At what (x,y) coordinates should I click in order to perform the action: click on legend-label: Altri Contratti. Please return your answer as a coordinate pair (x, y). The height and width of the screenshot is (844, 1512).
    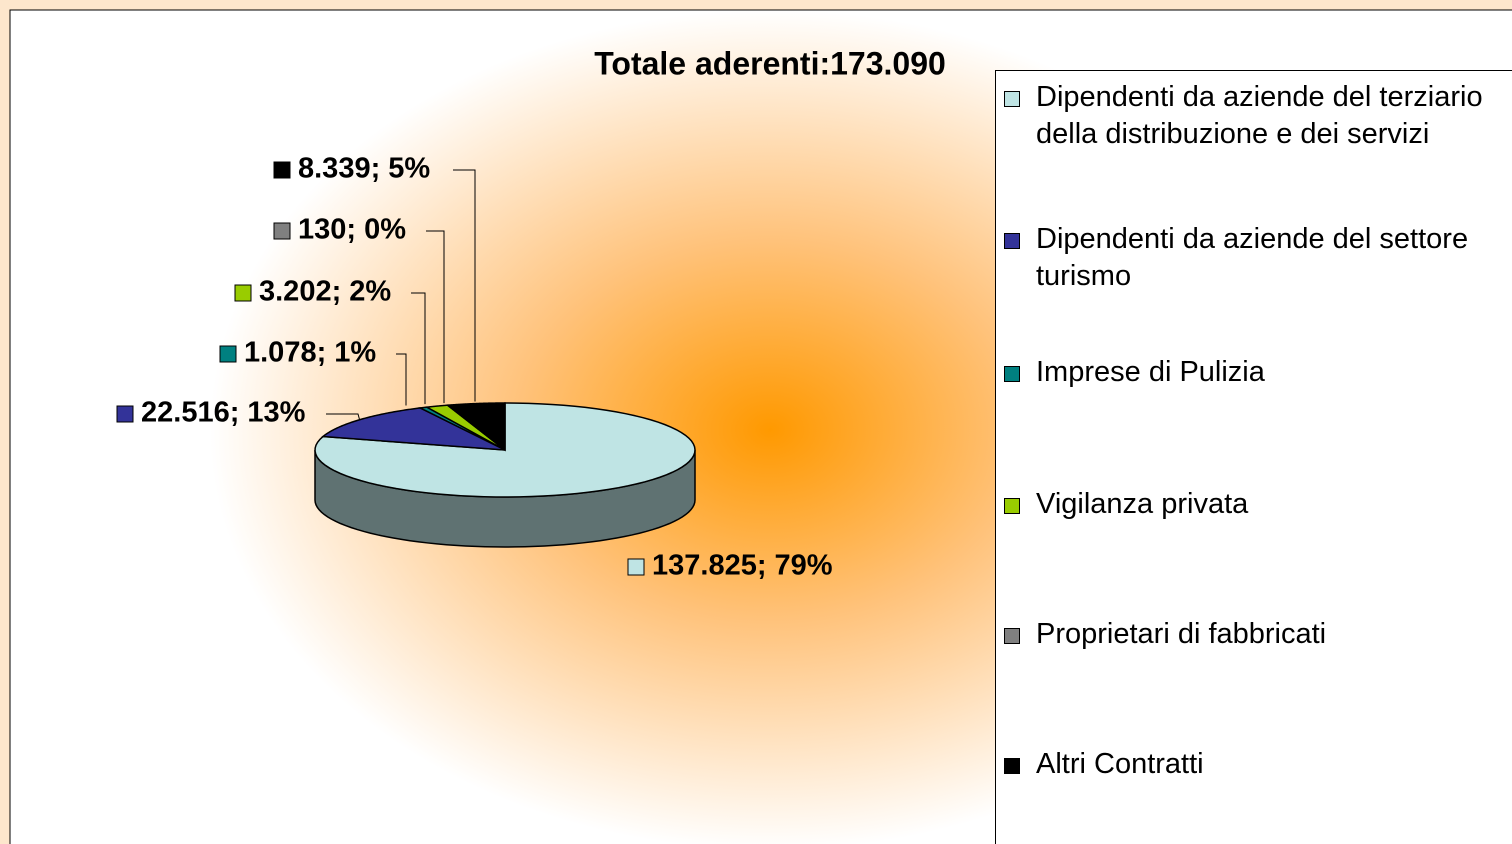
    Looking at the image, I should click on (1120, 764).